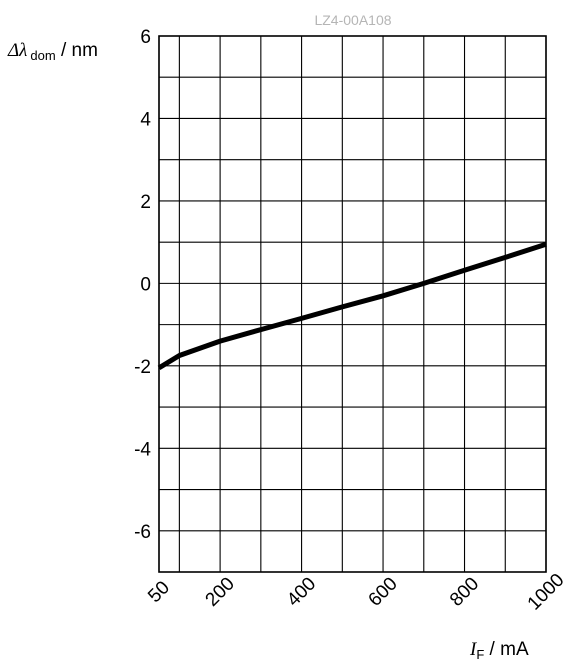  Describe the element at coordinates (464, 591) in the screenshot. I see `x-tick-label: 800` at that location.